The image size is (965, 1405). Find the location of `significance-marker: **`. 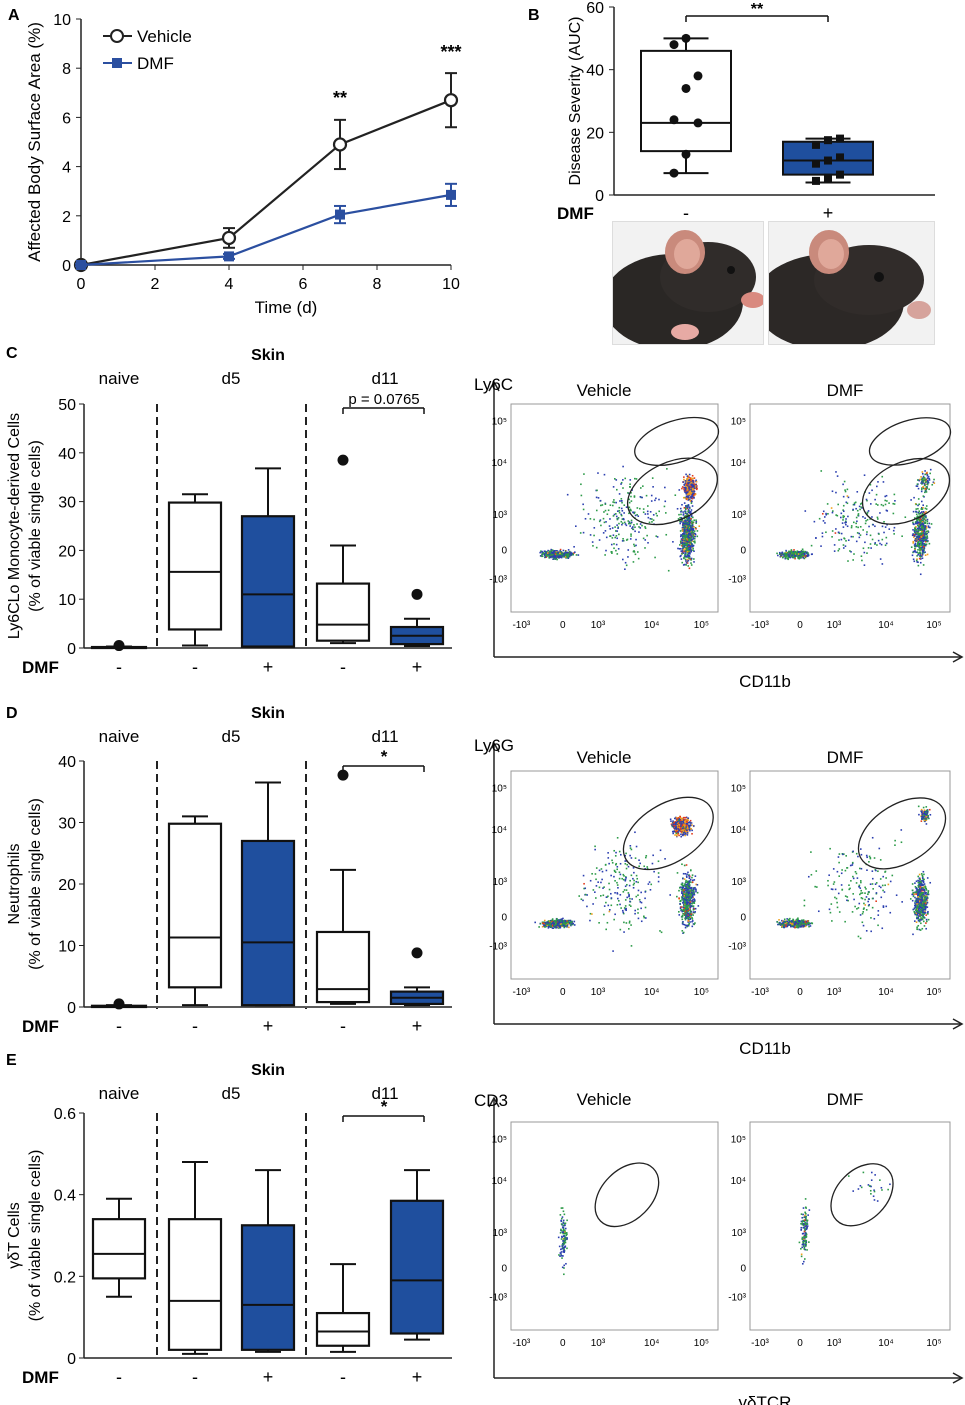

significance-marker: ** is located at coordinates (757, 9).